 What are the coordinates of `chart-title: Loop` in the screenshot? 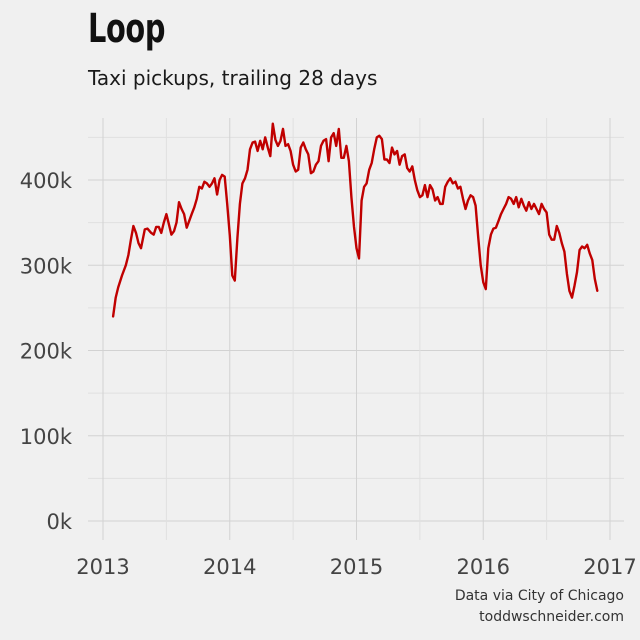 It's located at (127, 29).